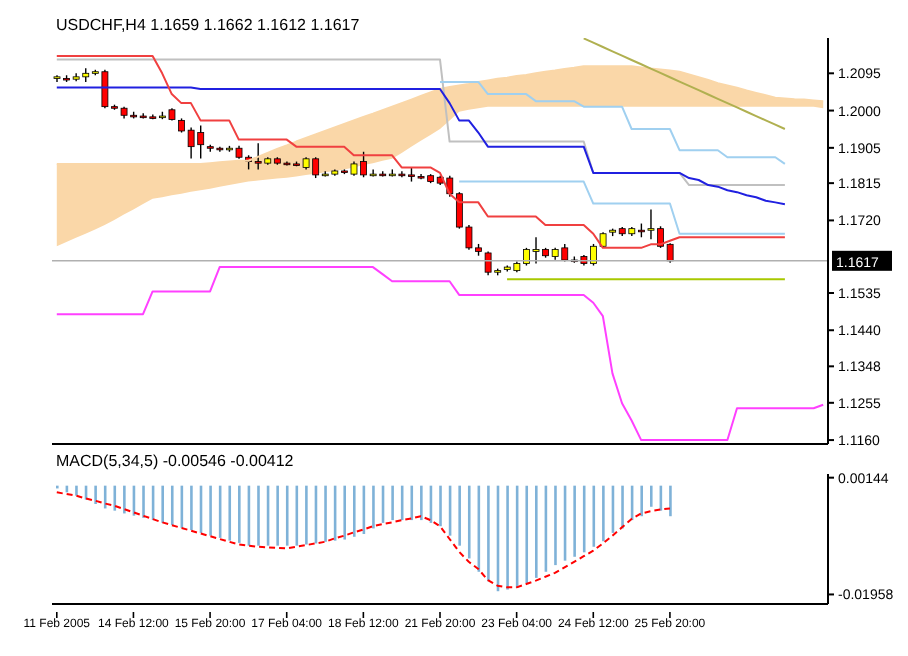 The width and height of the screenshot is (908, 656). What do you see at coordinates (208, 25) in the screenshot?
I see `chart-title: USDCHF,H4 1.1659 1.1662 1.1612 1.1617` at bounding box center [208, 25].